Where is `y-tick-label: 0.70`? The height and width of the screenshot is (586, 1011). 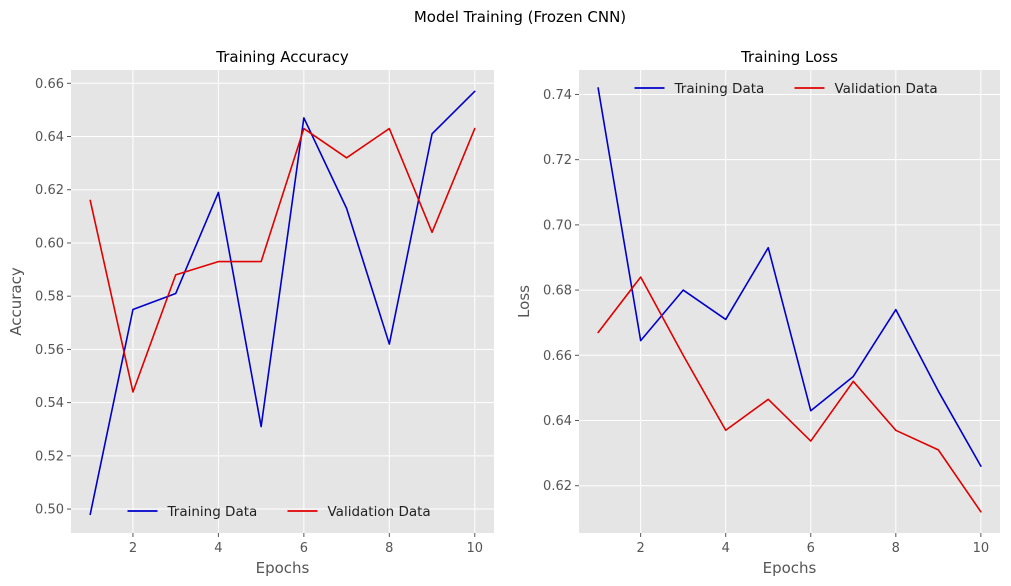
y-tick-label: 0.70 is located at coordinates (557, 225).